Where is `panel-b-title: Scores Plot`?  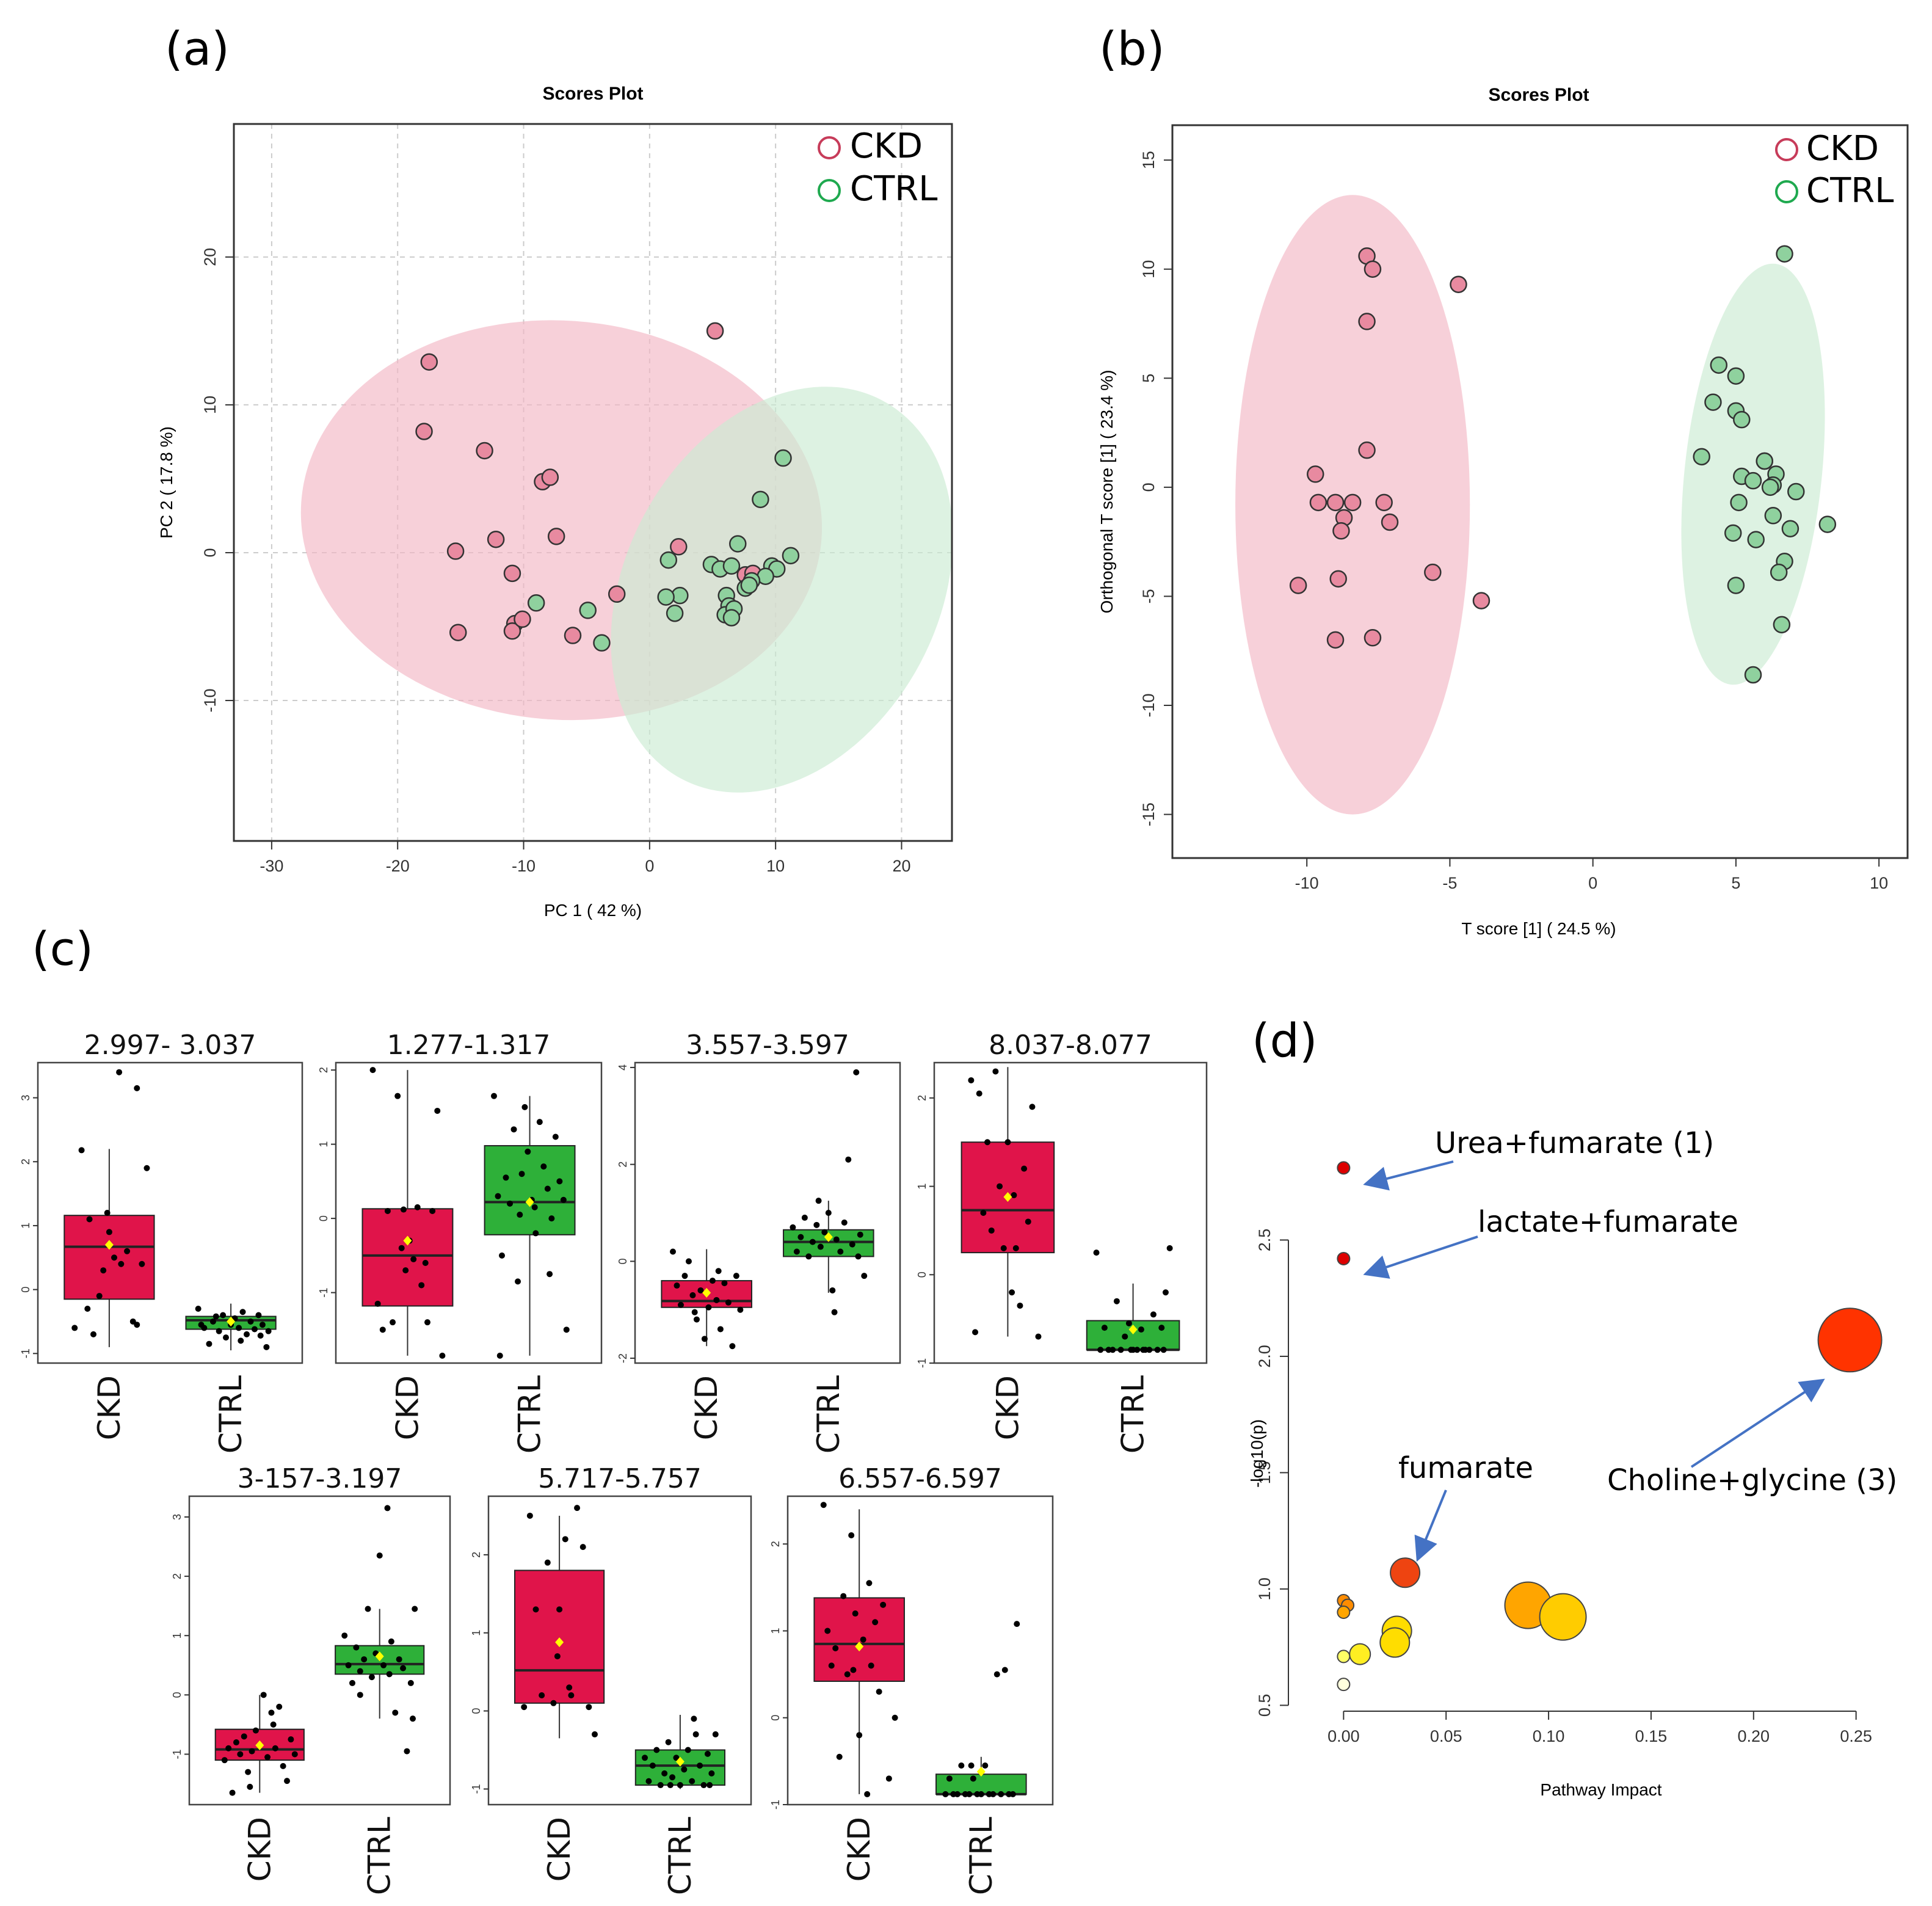
panel-b-title: Scores Plot is located at coordinates (1538, 95).